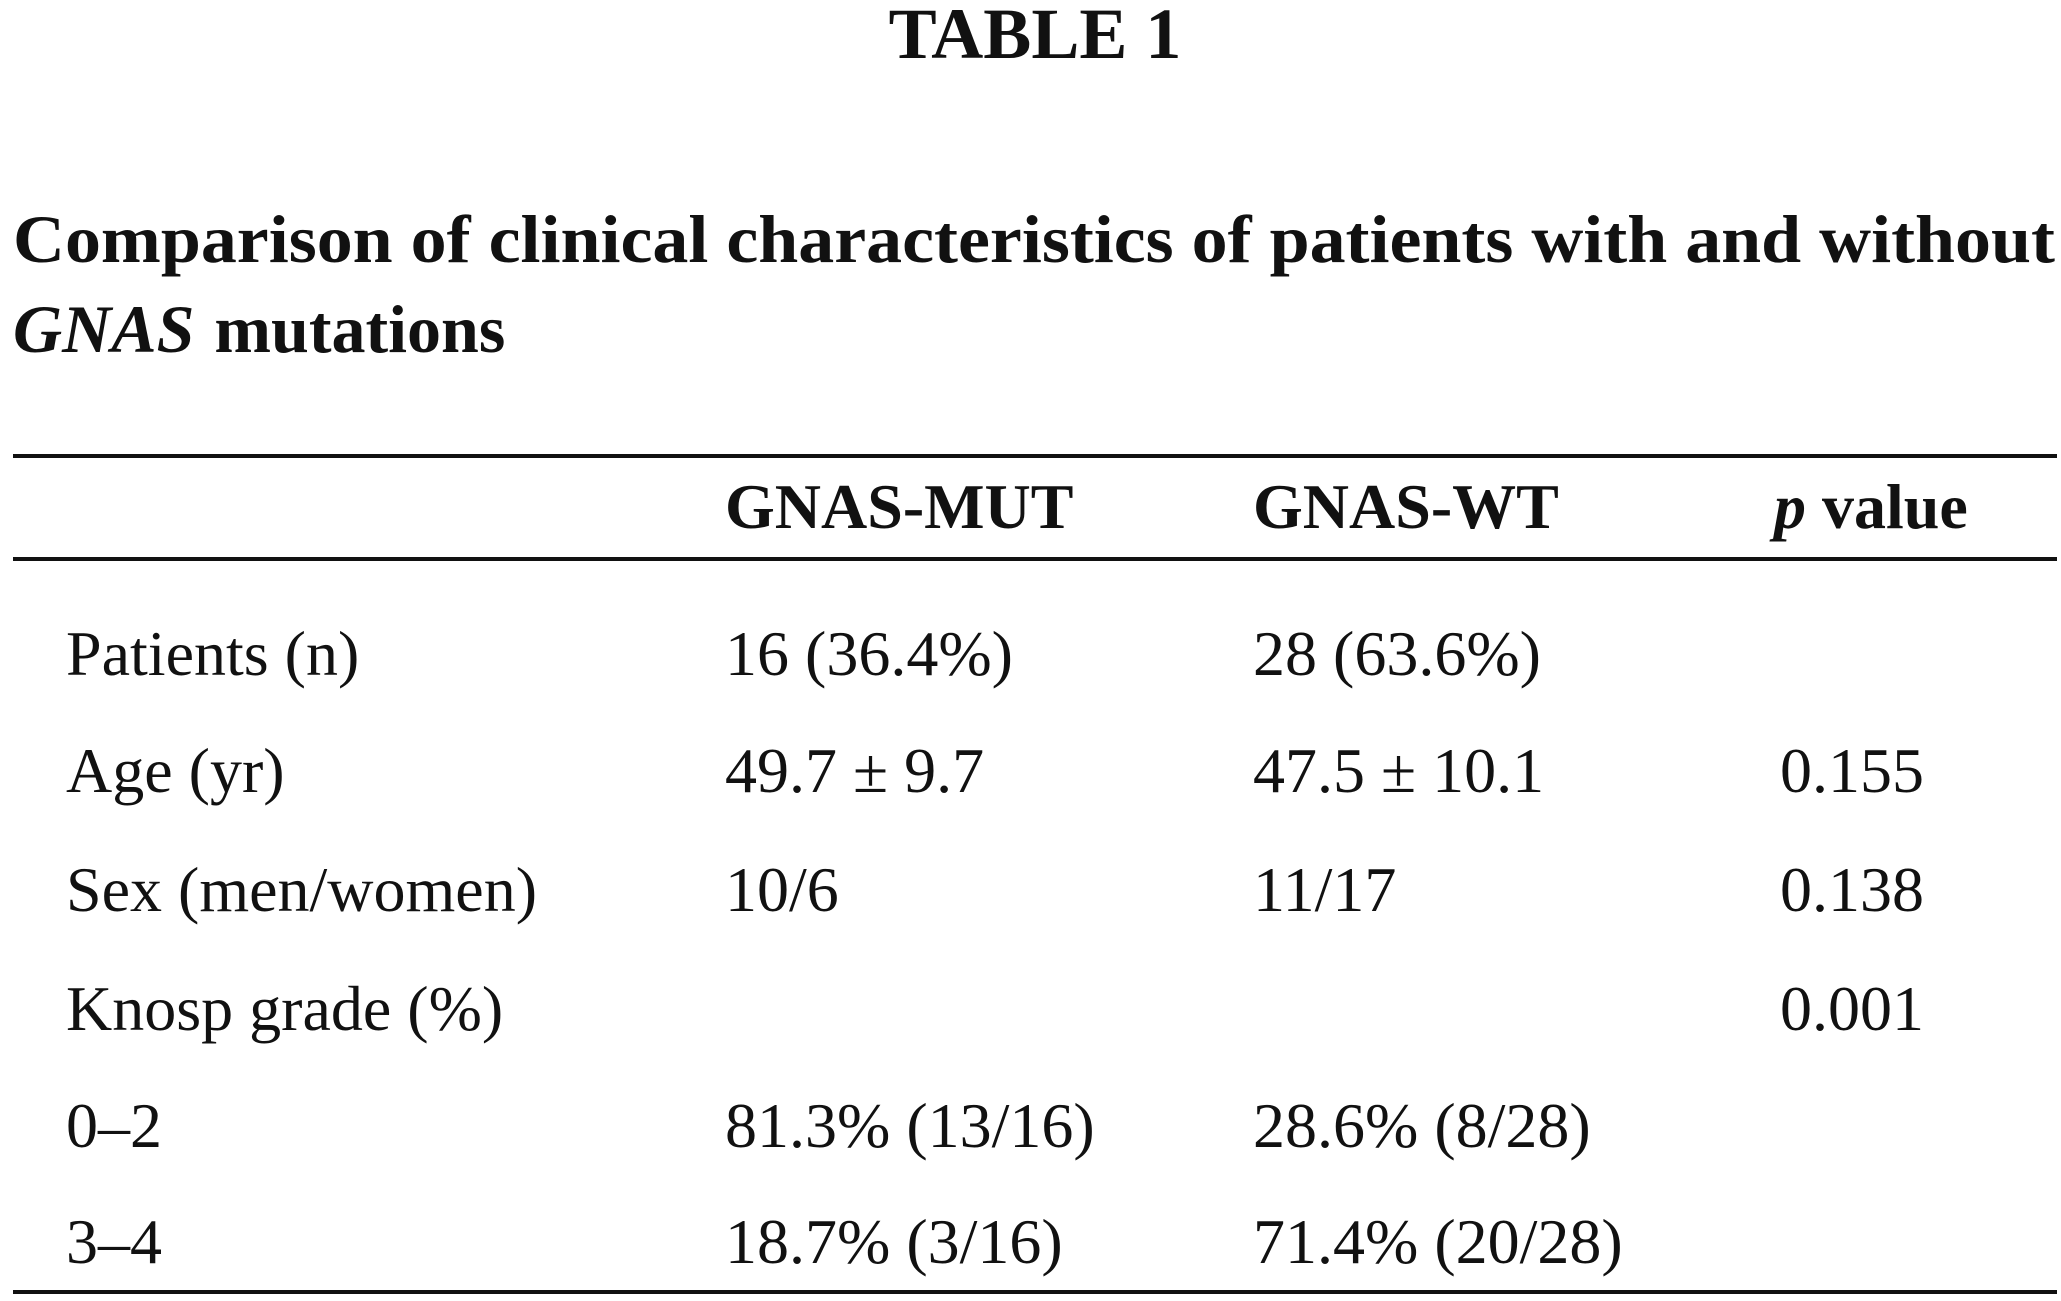  What do you see at coordinates (114, 1241) in the screenshot?
I see `row-label: 3–4` at bounding box center [114, 1241].